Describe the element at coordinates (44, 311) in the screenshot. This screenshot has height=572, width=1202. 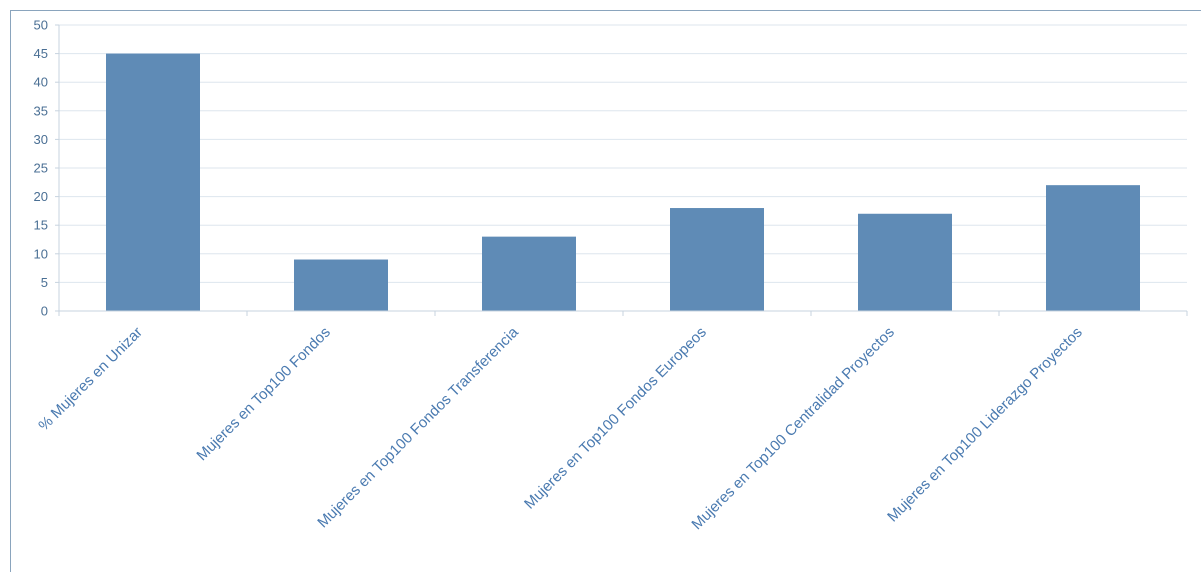
I see `y-tick-label: 0` at that location.